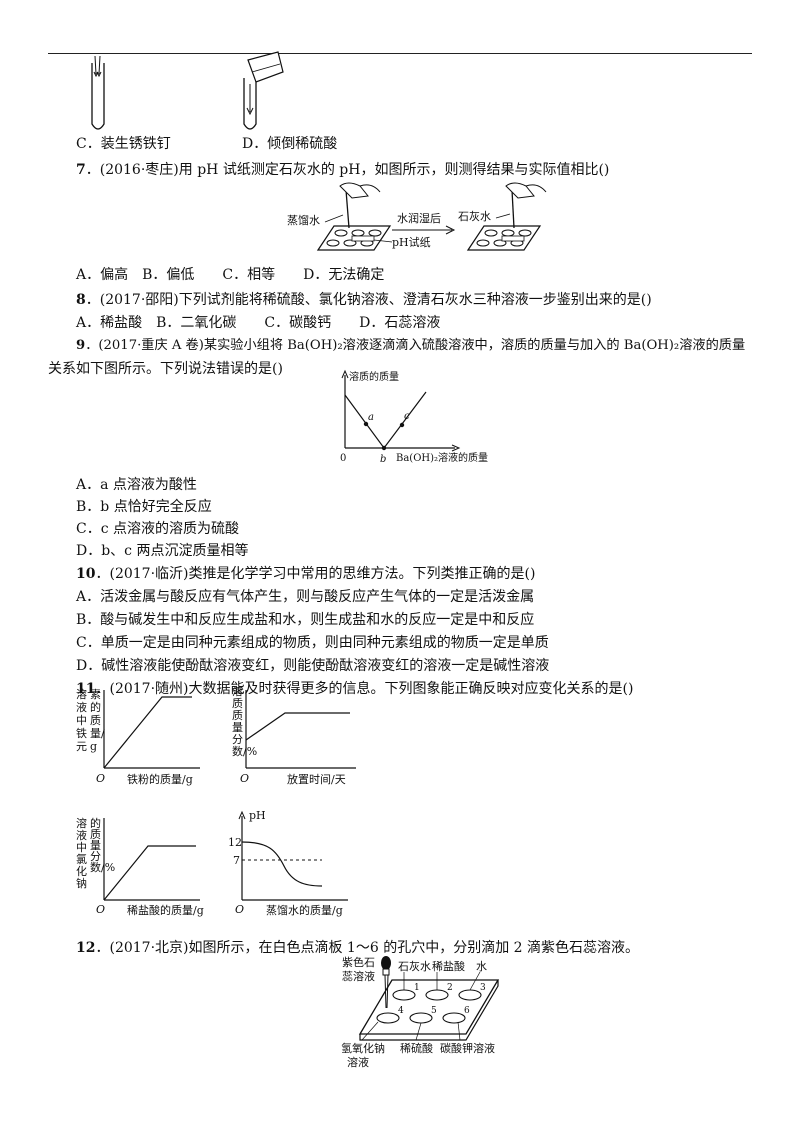 This screenshot has height=1132, width=800. What do you see at coordinates (474, 216) in the screenshot?
I see `q7-label-lime: 石灰水` at bounding box center [474, 216].